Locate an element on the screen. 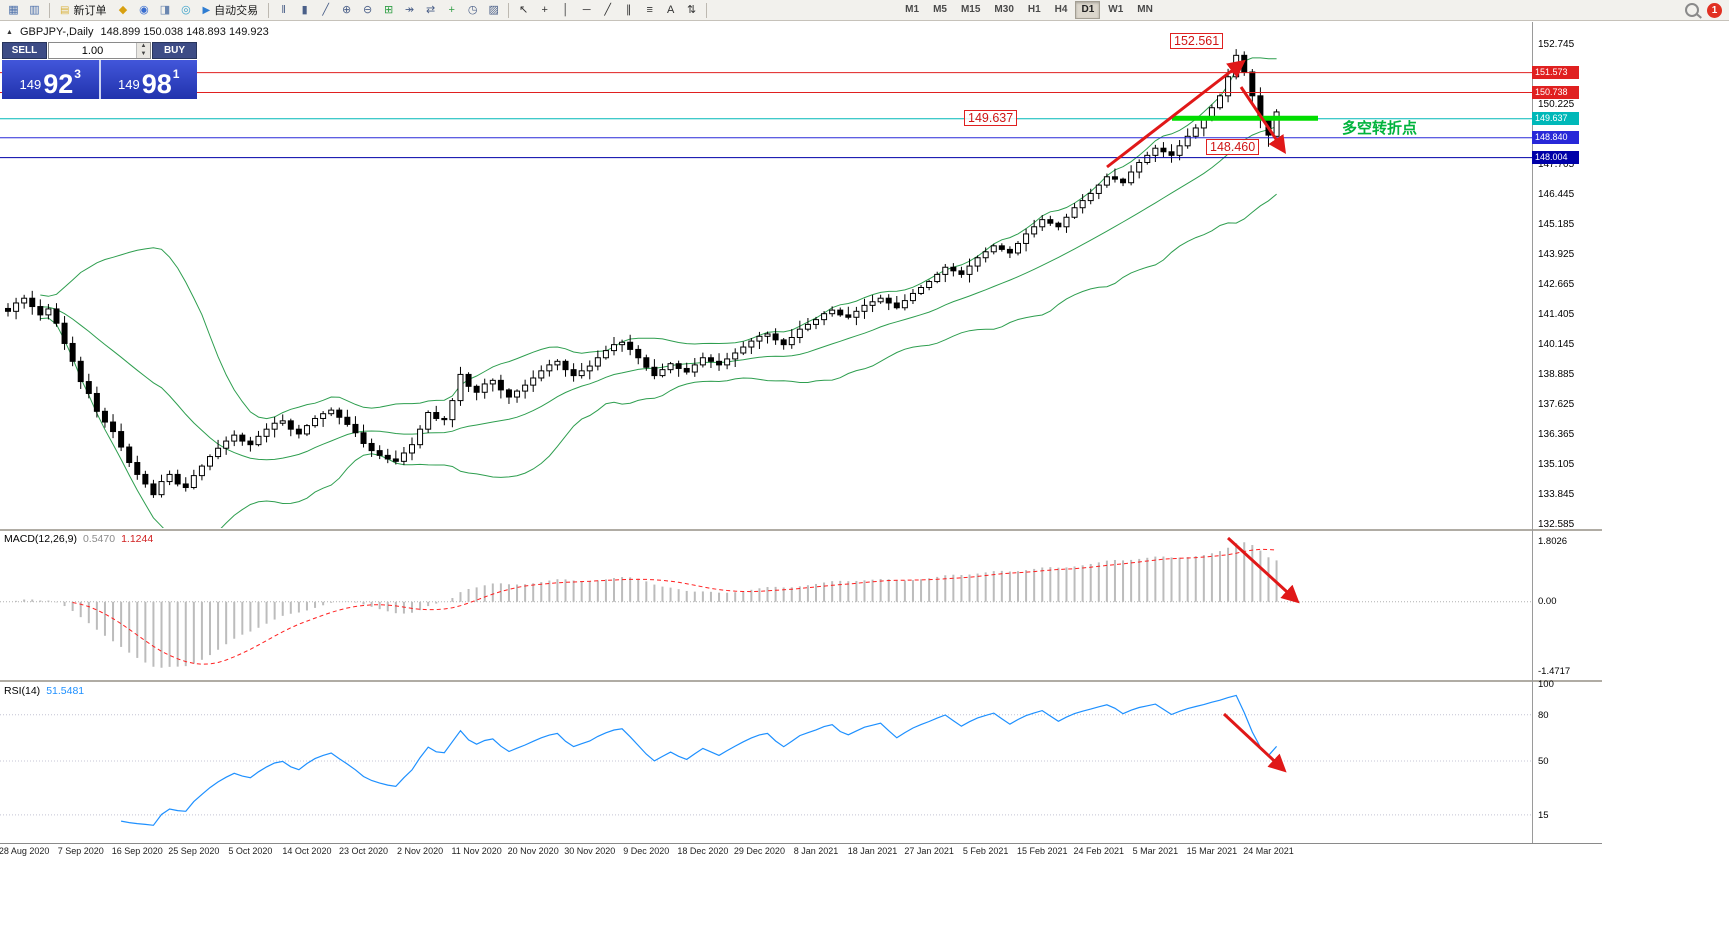  equidistant-channel-icon: ∥ is located at coordinates (628, 10).